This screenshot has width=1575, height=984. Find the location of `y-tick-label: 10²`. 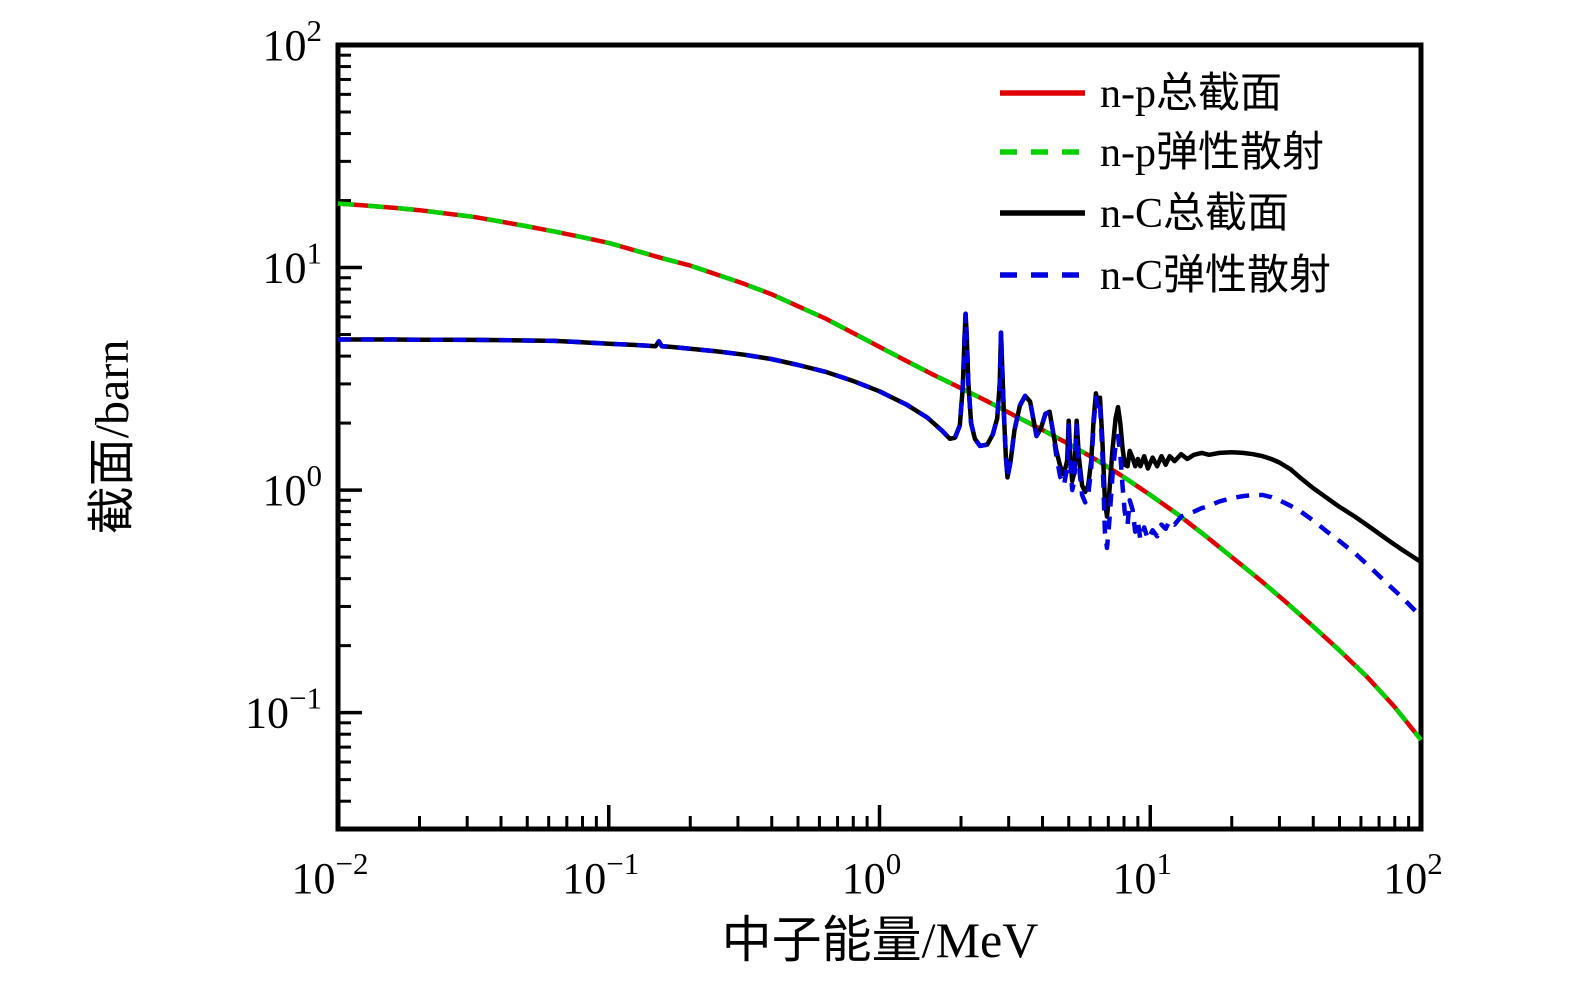

y-tick-label: 10² is located at coordinates (293, 41).